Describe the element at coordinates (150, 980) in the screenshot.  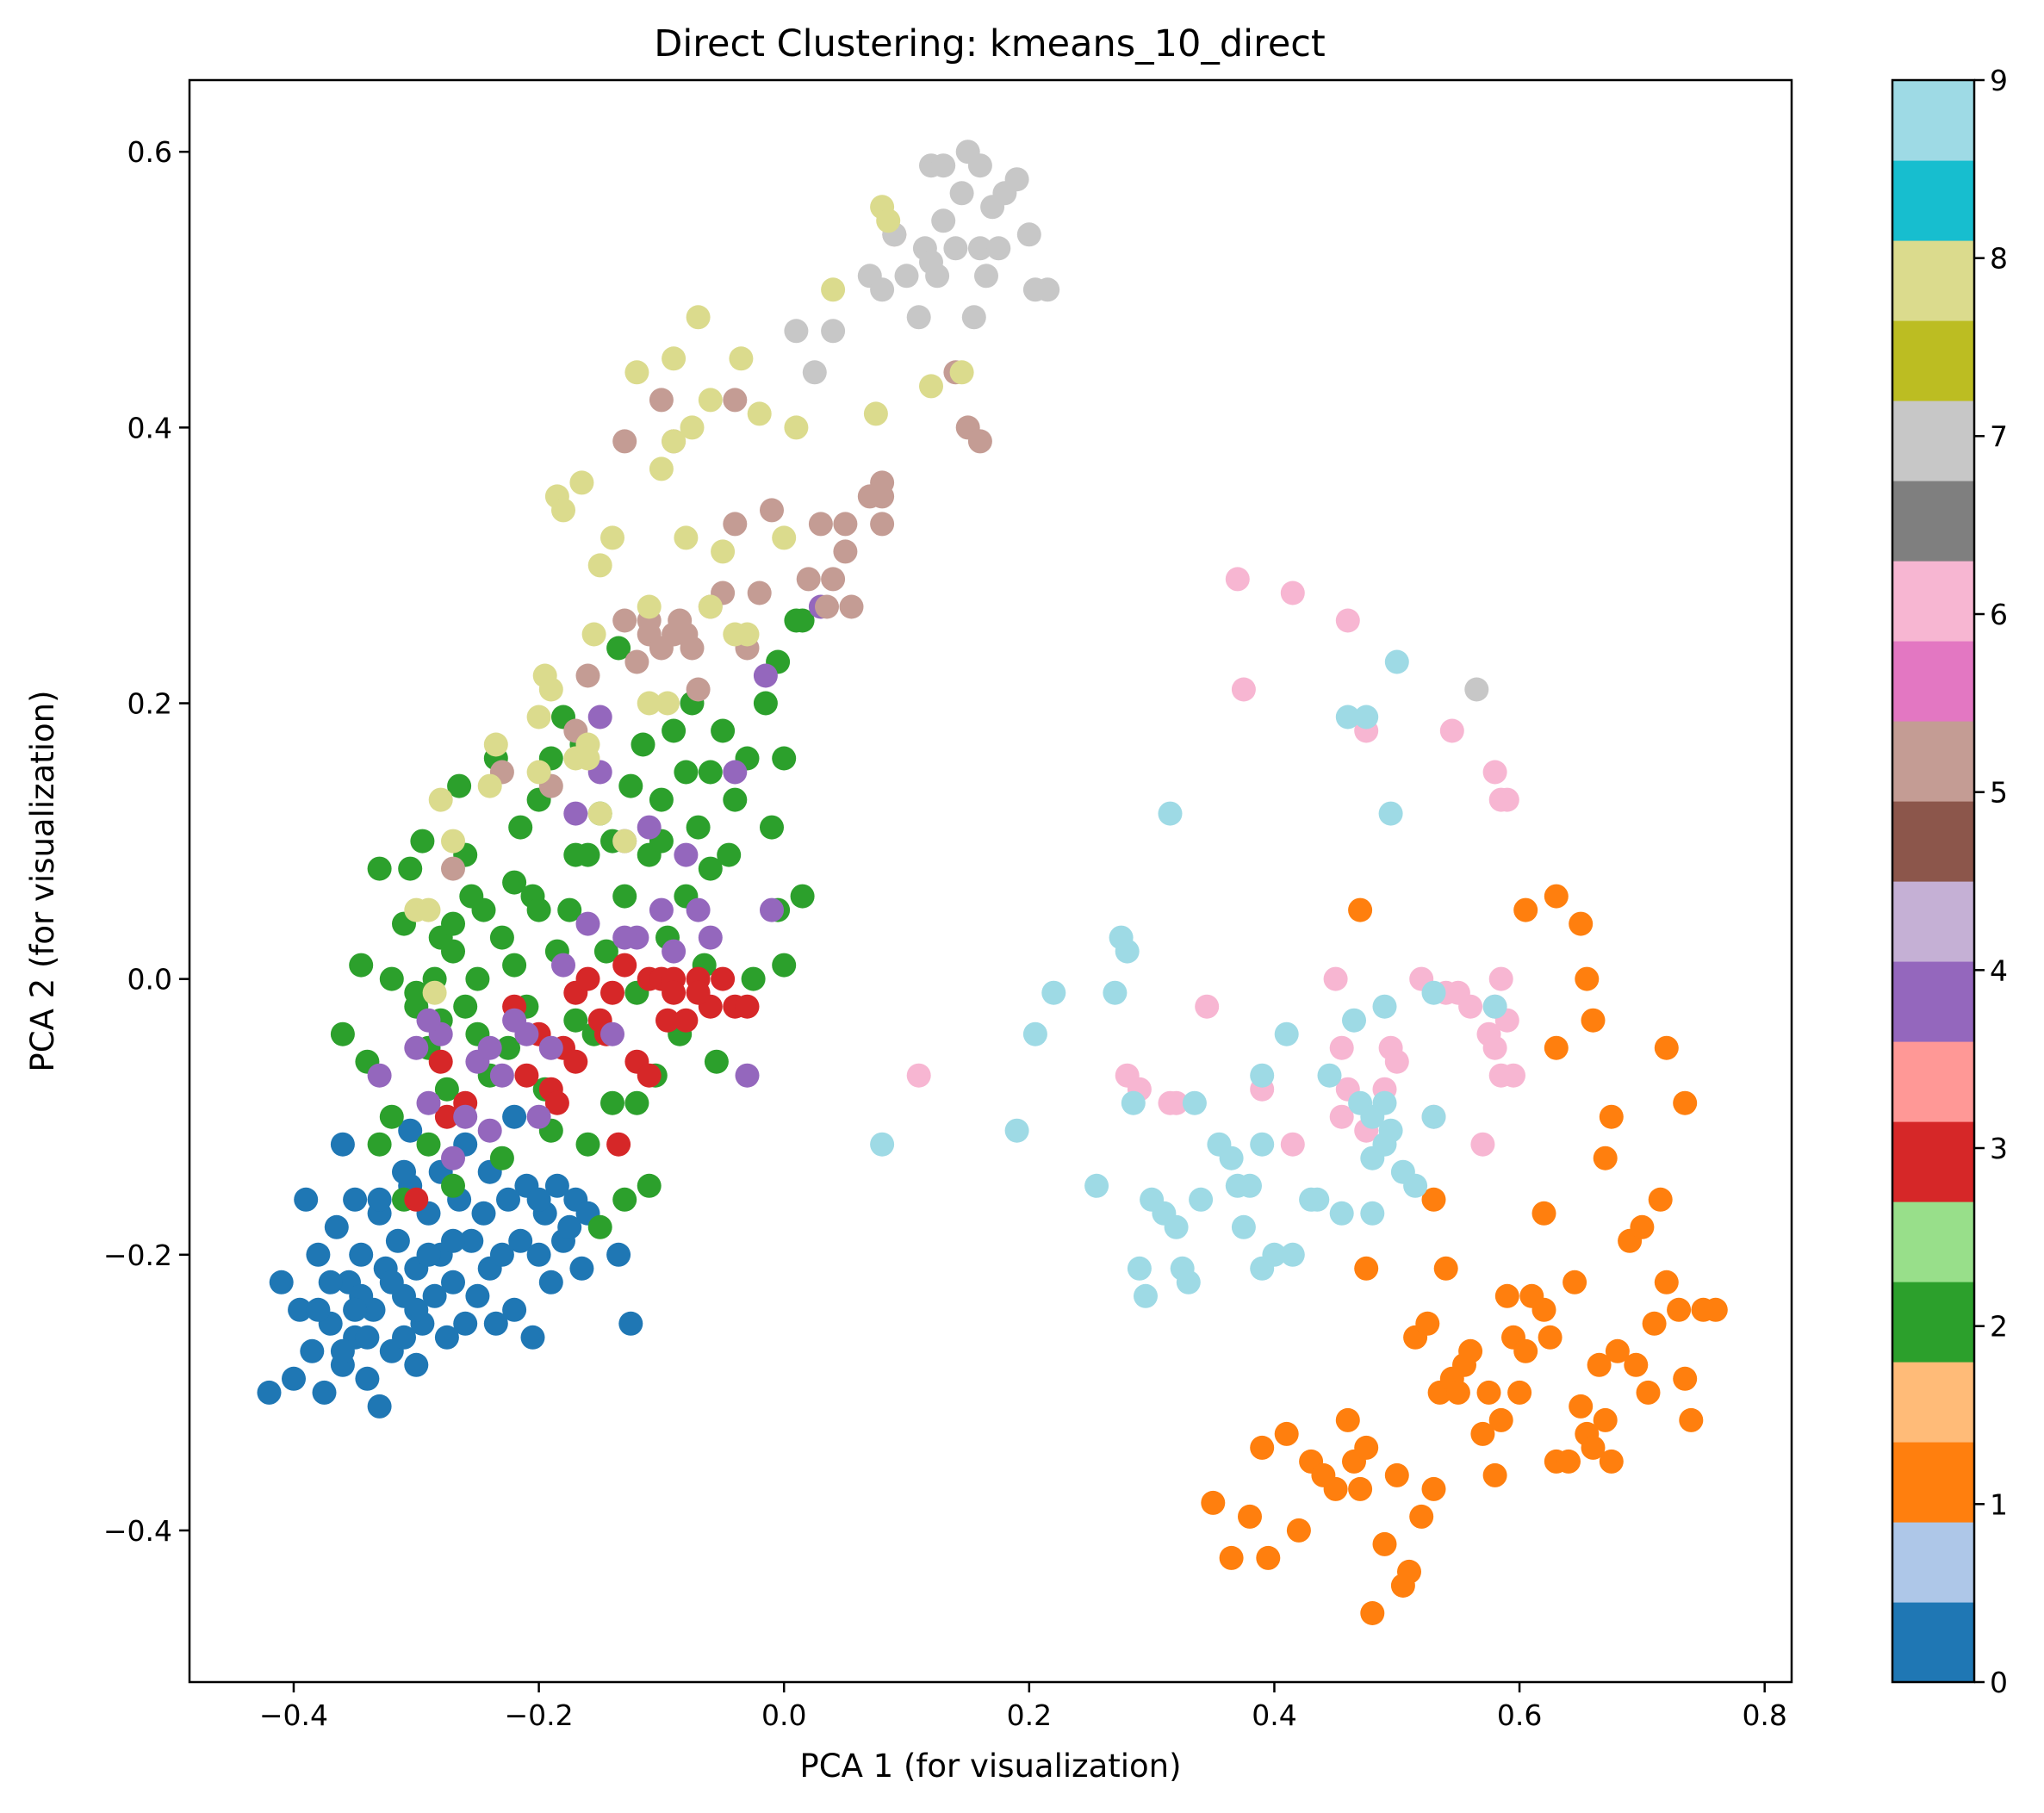
I see `y-tick-label: 0.0` at that location.